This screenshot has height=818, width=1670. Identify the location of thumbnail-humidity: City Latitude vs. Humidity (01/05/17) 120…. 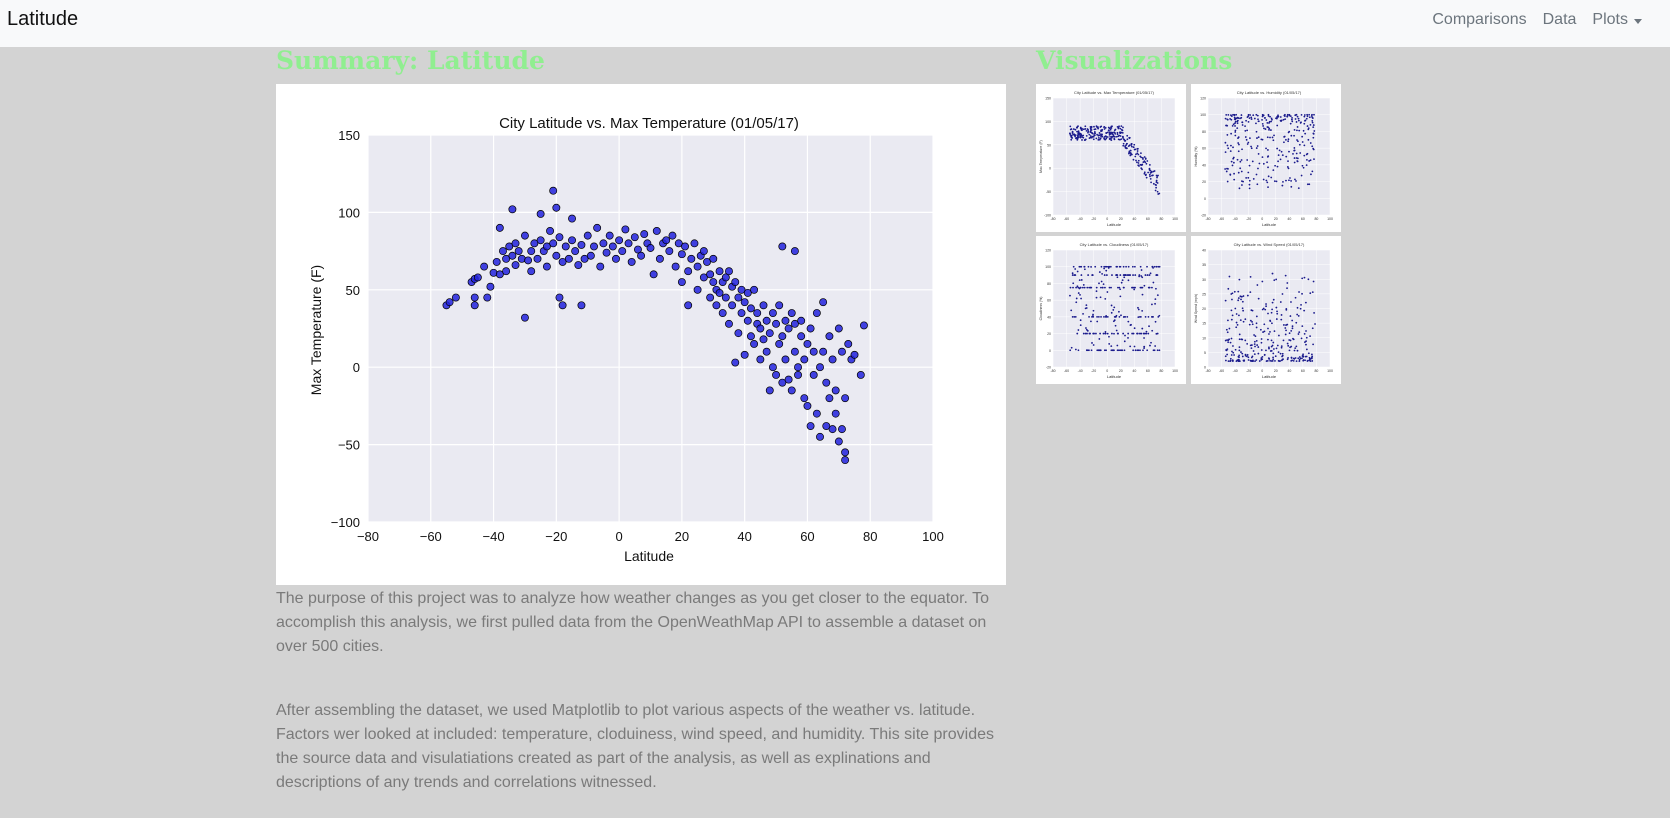
(1266, 158).